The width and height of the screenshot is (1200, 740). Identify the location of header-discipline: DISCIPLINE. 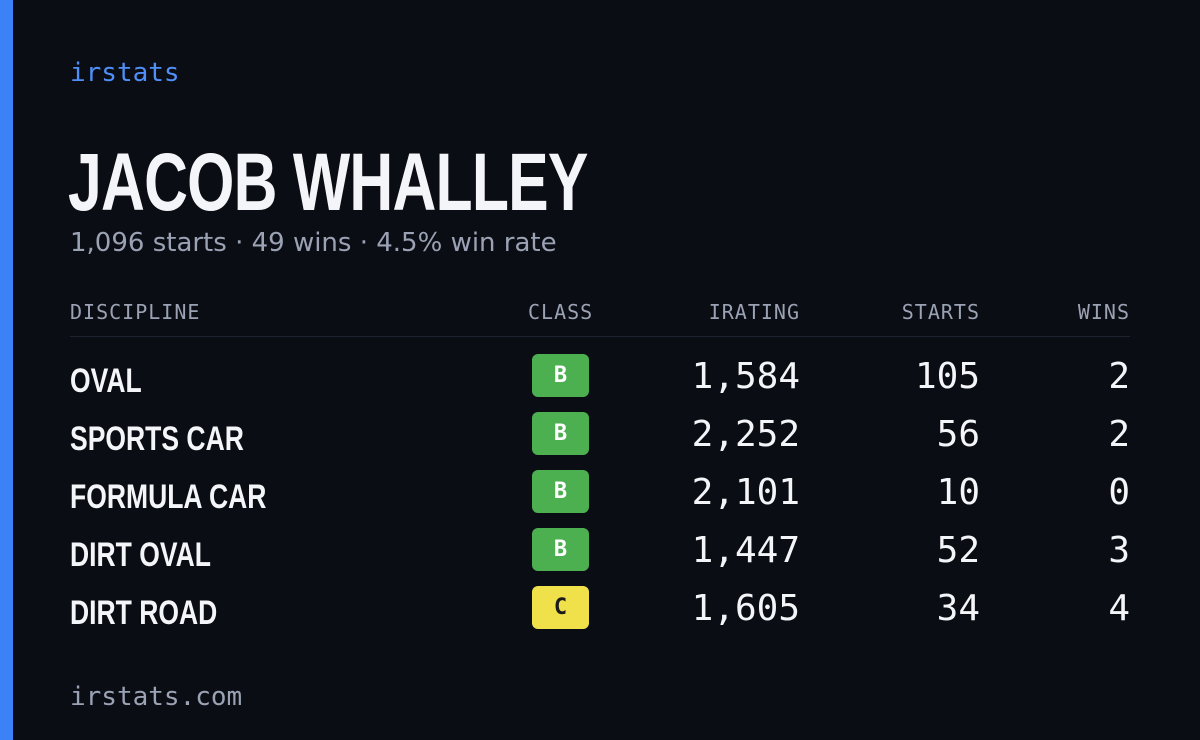
(135, 312).